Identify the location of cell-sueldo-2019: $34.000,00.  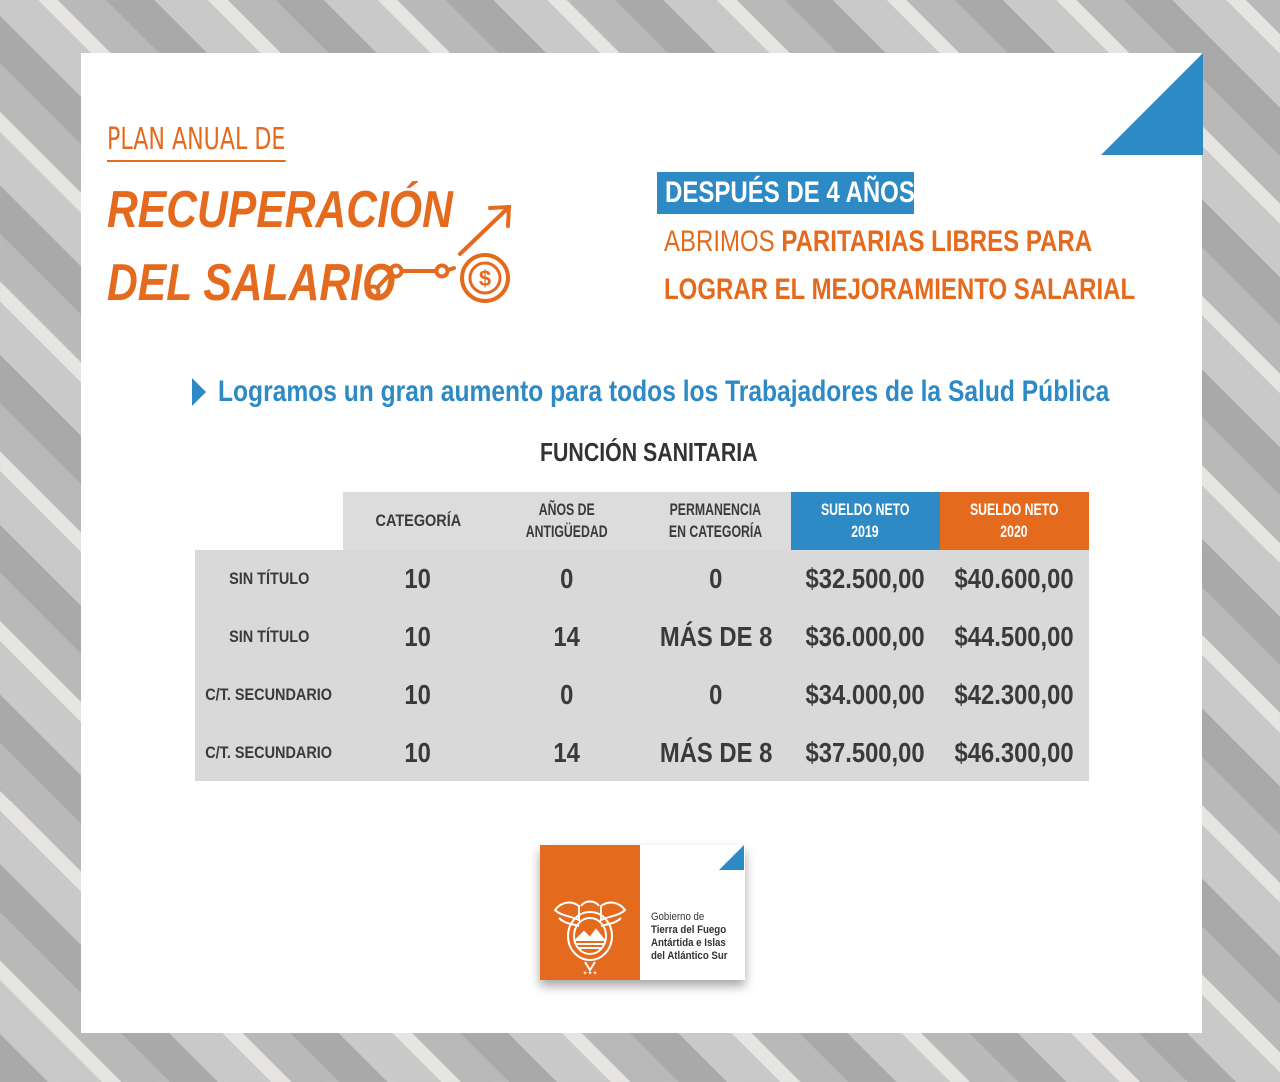
(865, 694).